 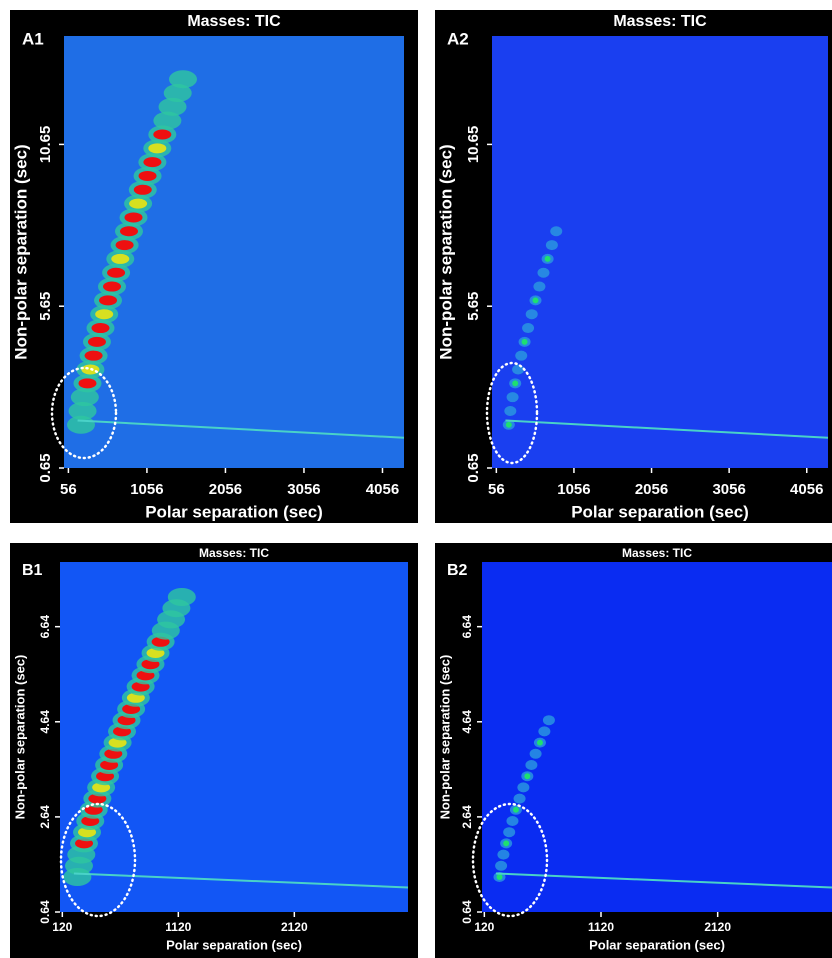 What do you see at coordinates (457, 570) in the screenshot?
I see `panel-label: B2` at bounding box center [457, 570].